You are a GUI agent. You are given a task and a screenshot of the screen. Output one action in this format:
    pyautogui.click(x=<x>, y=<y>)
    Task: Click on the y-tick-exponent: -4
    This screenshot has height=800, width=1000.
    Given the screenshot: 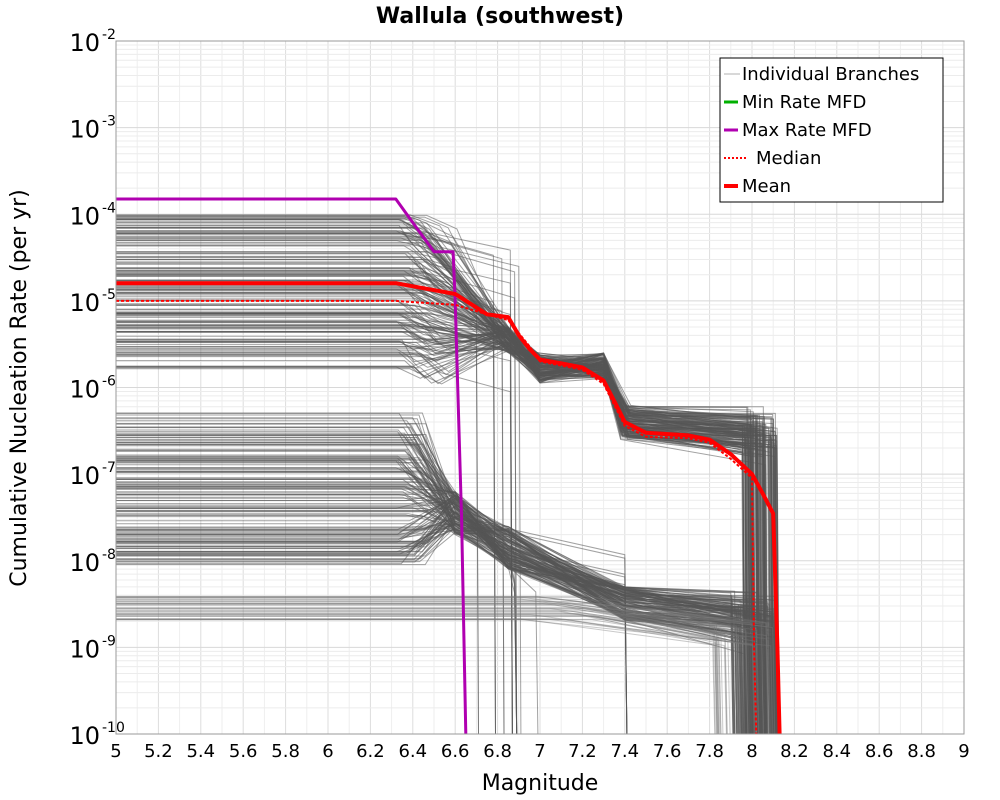 What is the action you would take?
    pyautogui.click(x=109, y=208)
    